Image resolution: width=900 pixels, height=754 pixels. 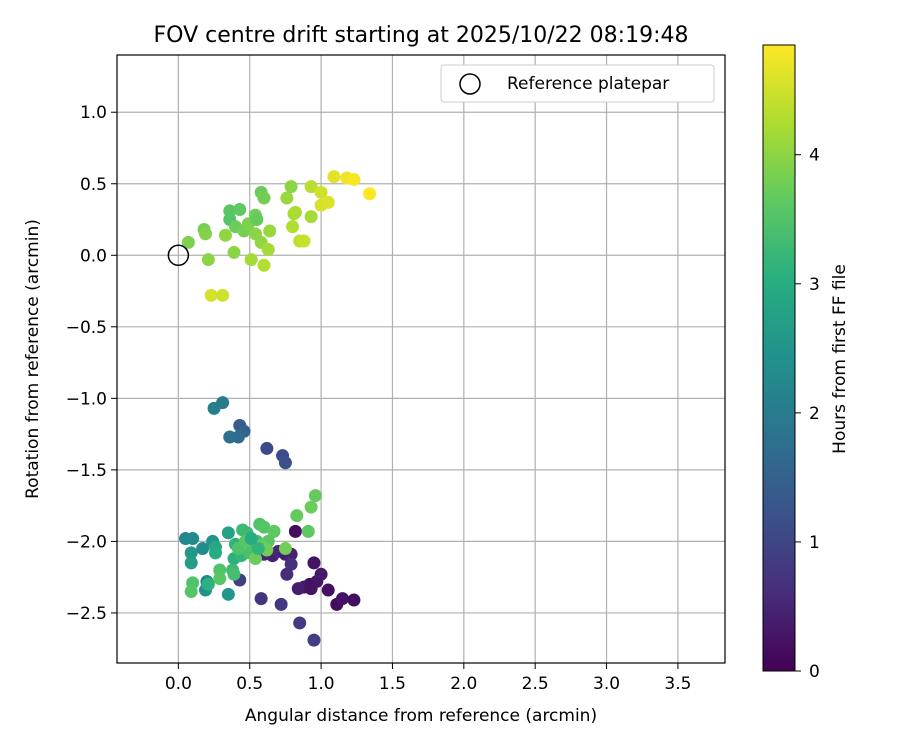 What do you see at coordinates (249, 684) in the screenshot?
I see `x-tick-label: 0.5` at bounding box center [249, 684].